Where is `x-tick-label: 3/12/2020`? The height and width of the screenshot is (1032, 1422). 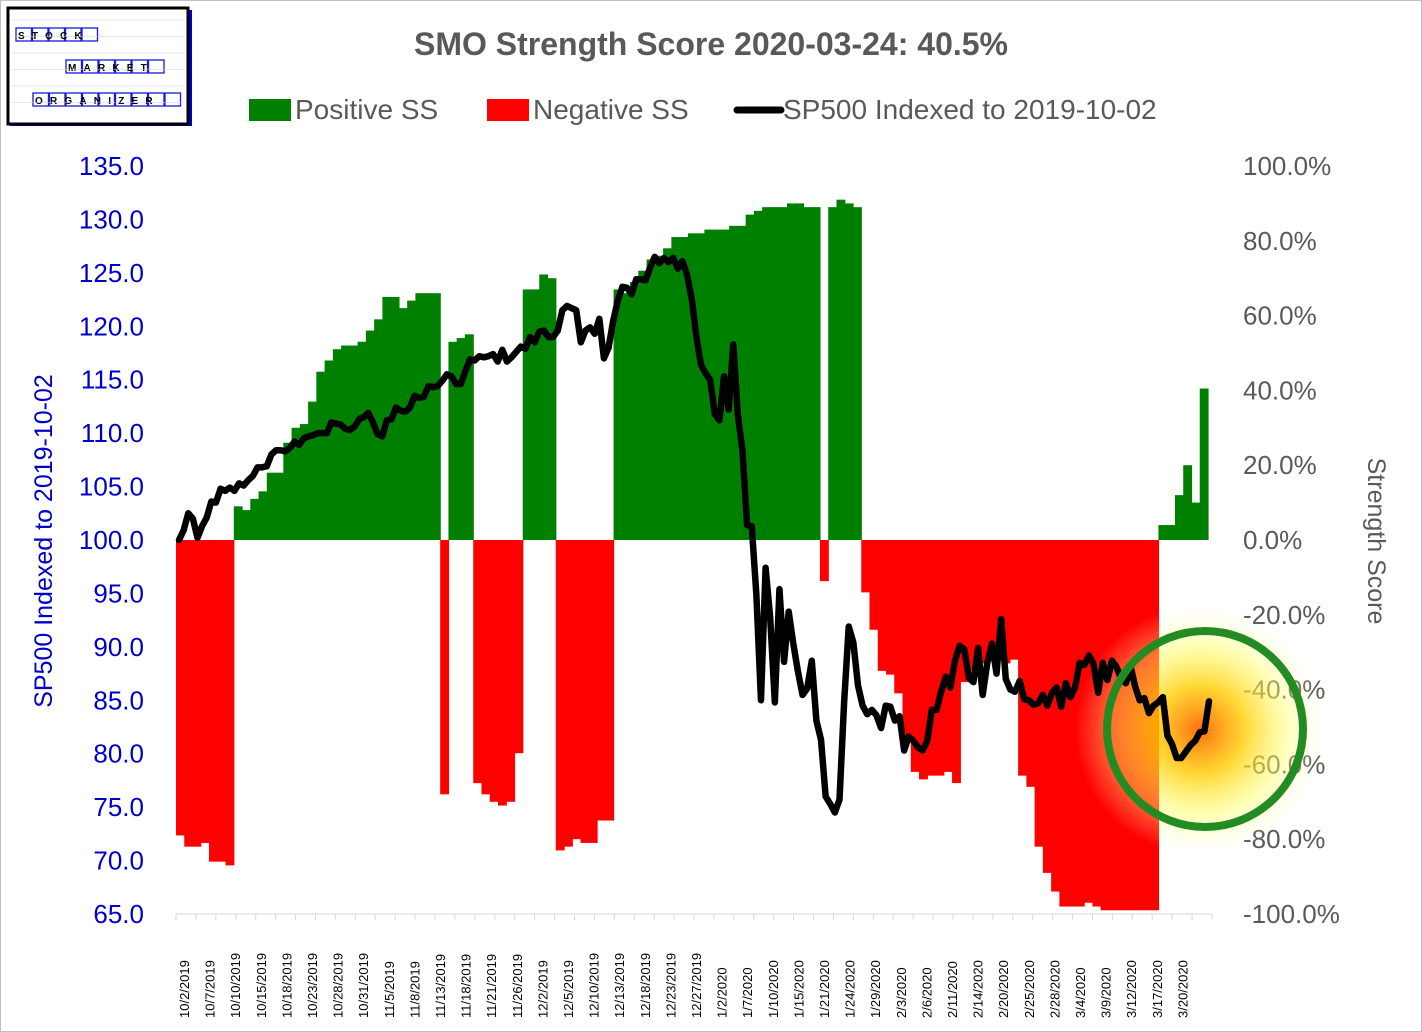
x-tick-label: 3/12/2020 is located at coordinates (1131, 989).